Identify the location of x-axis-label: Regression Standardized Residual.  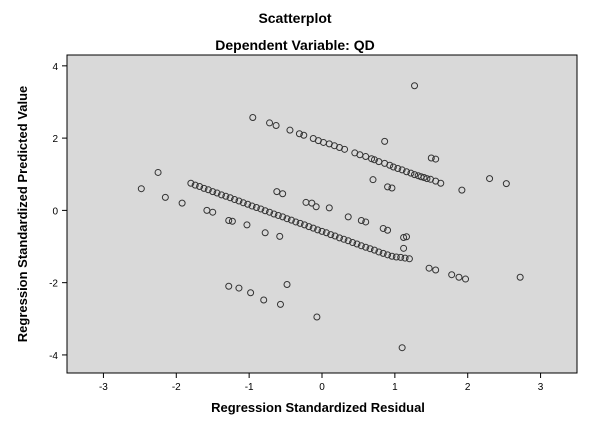
(318, 407).